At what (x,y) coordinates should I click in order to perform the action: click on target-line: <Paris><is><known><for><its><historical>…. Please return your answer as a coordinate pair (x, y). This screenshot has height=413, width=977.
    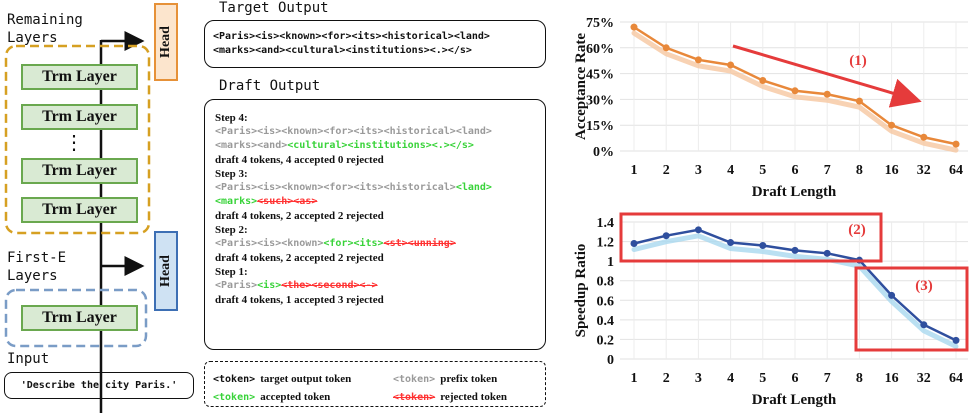
    Looking at the image, I should click on (351, 36).